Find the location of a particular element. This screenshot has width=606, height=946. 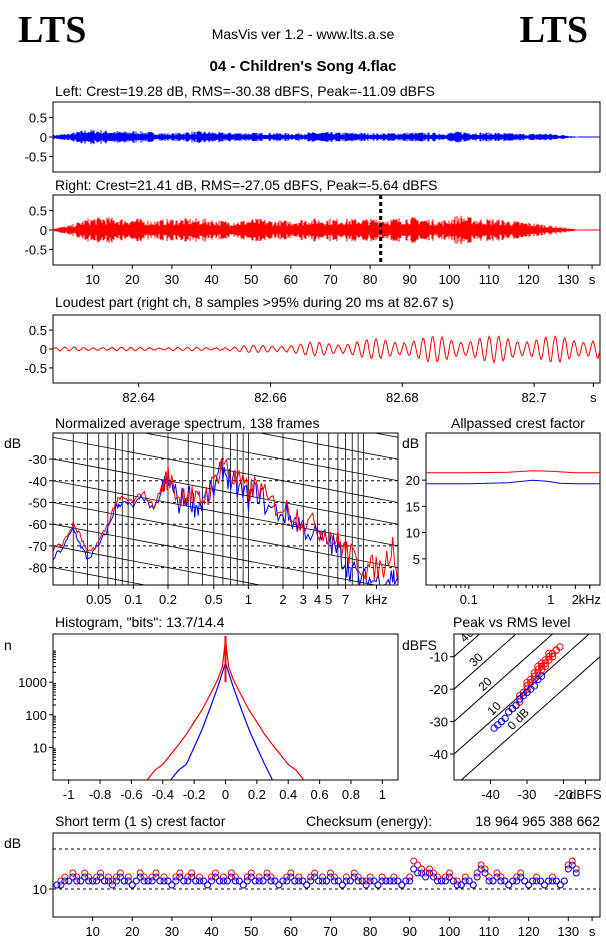

x-tick-label: -20 is located at coordinates (563, 794).